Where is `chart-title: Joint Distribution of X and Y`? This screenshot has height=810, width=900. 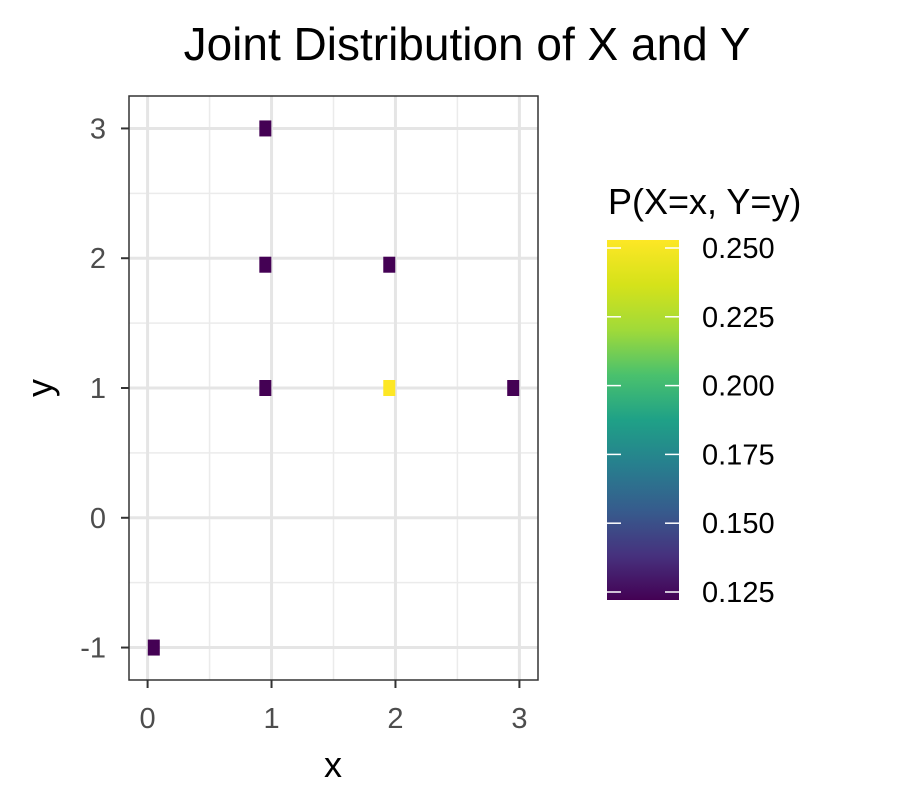 chart-title: Joint Distribution of X and Y is located at coordinates (467, 44).